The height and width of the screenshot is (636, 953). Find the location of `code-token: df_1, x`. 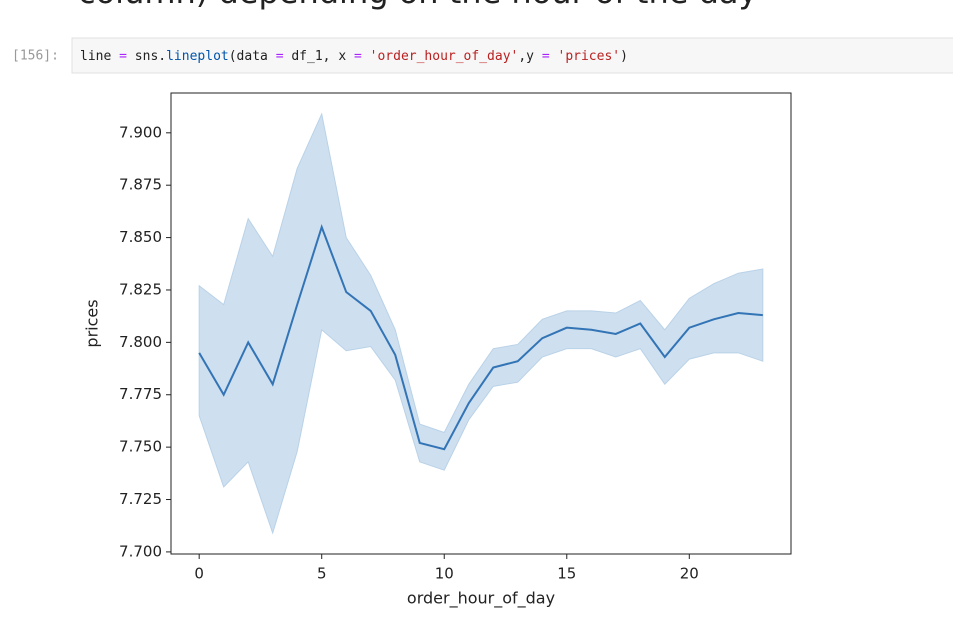

code-token: df_1, x is located at coordinates (319, 56).